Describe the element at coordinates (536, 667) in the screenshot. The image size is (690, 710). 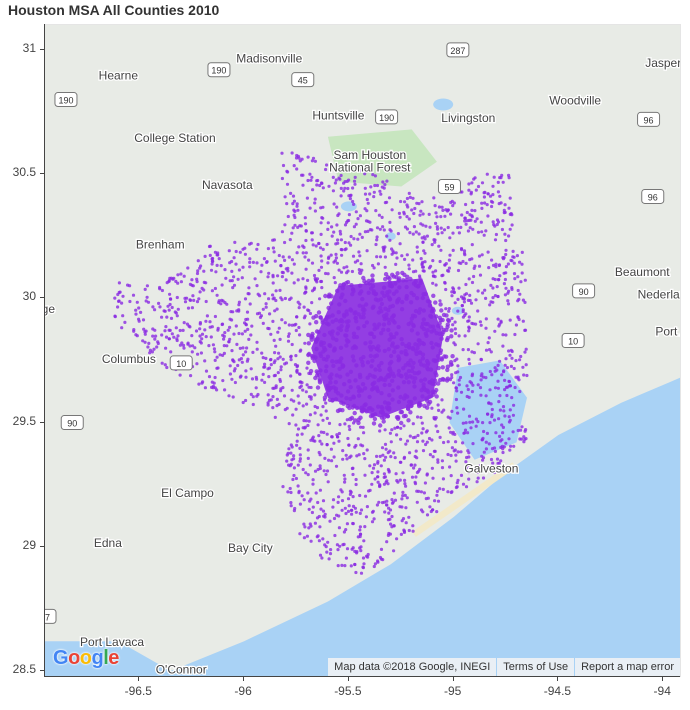
I see `terms-of-use-link: Terms of Use` at that location.